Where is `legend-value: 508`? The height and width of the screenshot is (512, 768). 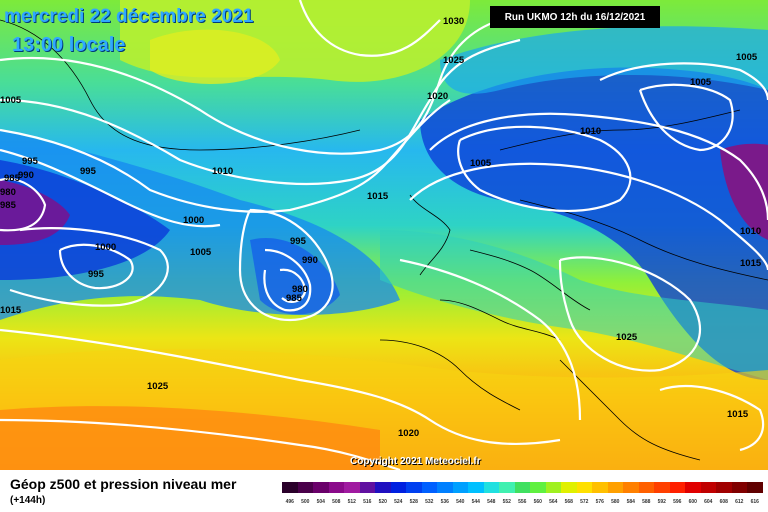
legend-value: 508 is located at coordinates (336, 502).